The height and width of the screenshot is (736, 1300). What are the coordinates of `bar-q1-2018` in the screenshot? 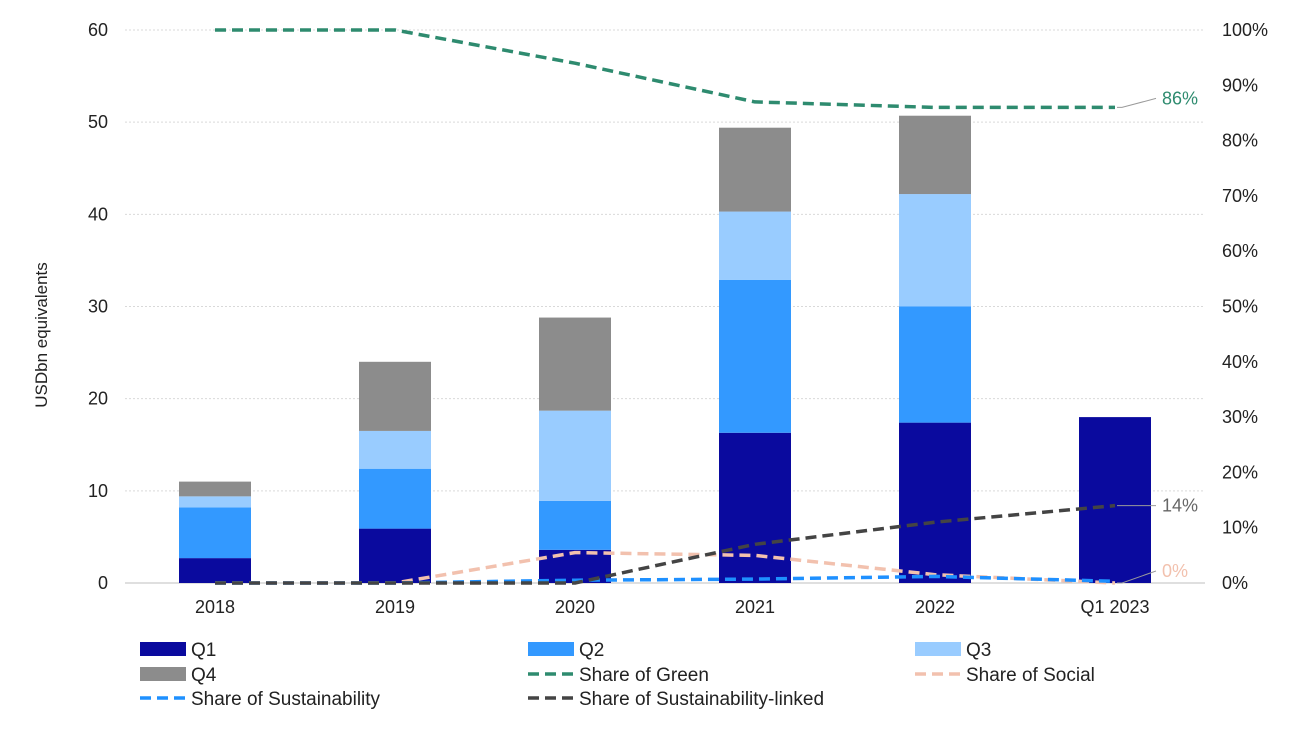 It's located at (215, 570).